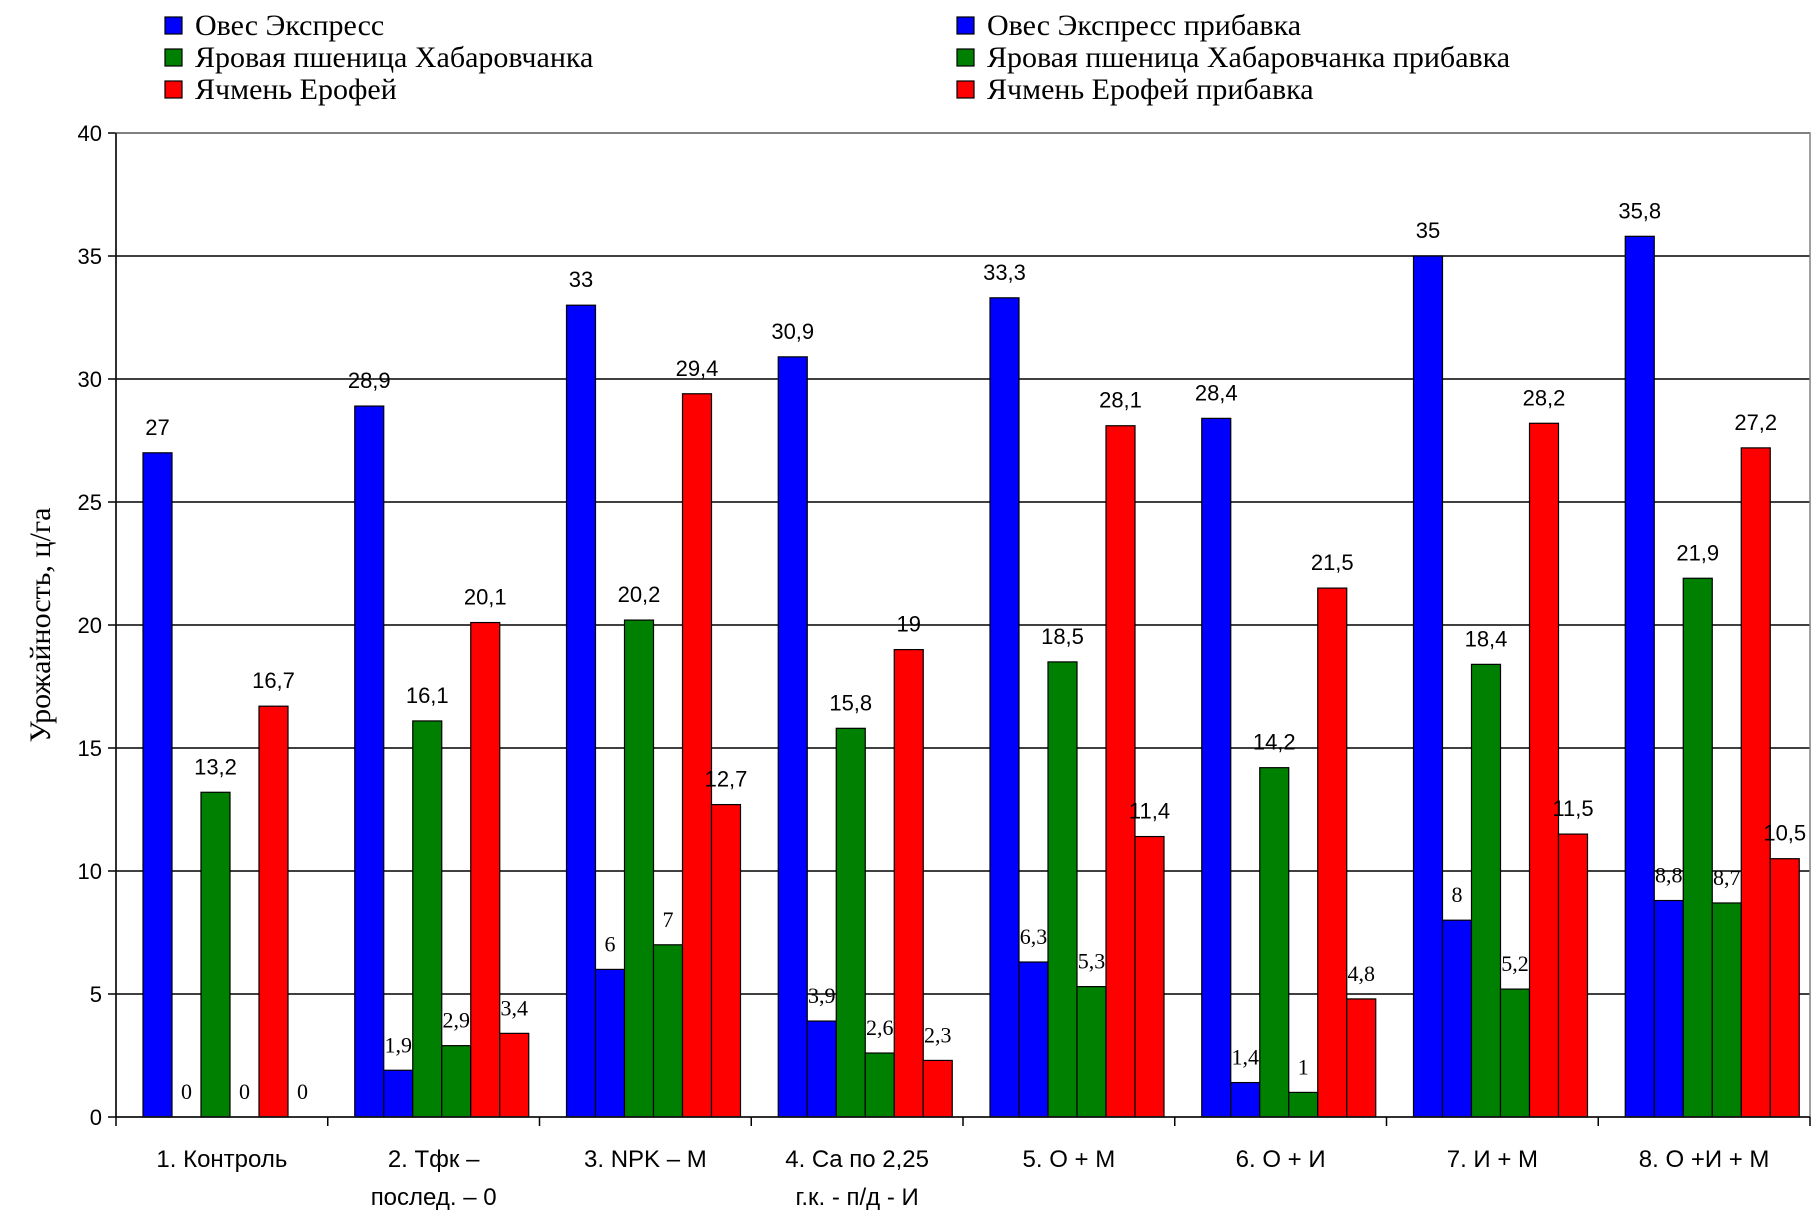  Describe the element at coordinates (1281, 1159) in the screenshot. I see `category-label: 6. О + И` at that location.